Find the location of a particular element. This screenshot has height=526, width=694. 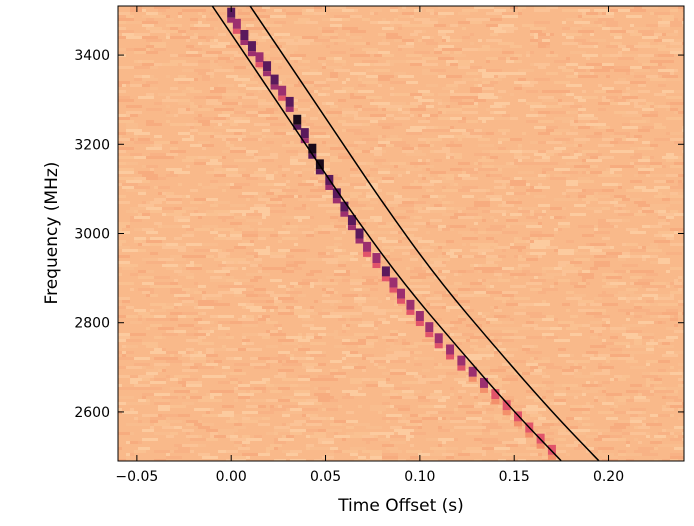

x-tick-label: −0.05 is located at coordinates (136, 477).